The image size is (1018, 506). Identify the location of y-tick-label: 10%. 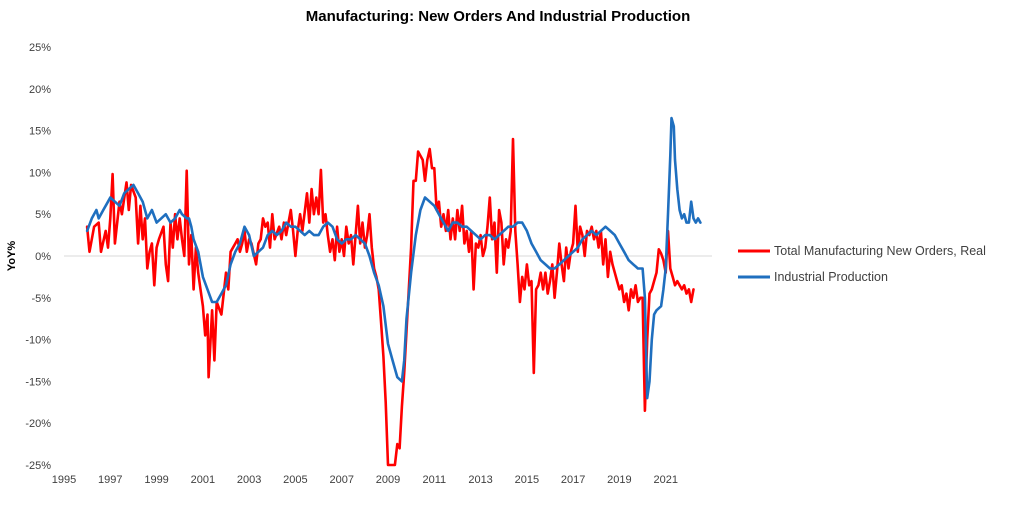
(40, 173).